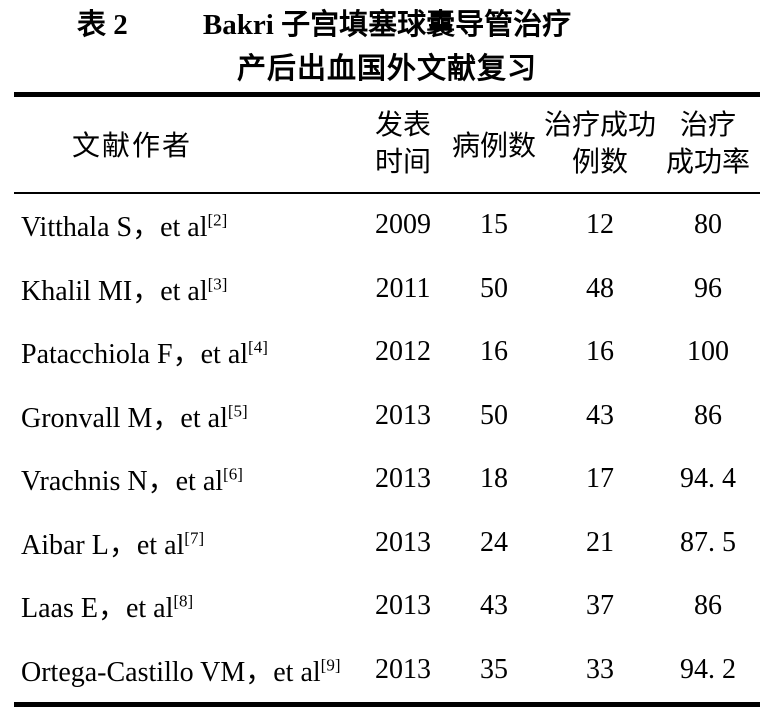 The width and height of the screenshot is (774, 721). I want to click on author-cell: Ortega-Castillo VM，et al[9], so click(188, 671).